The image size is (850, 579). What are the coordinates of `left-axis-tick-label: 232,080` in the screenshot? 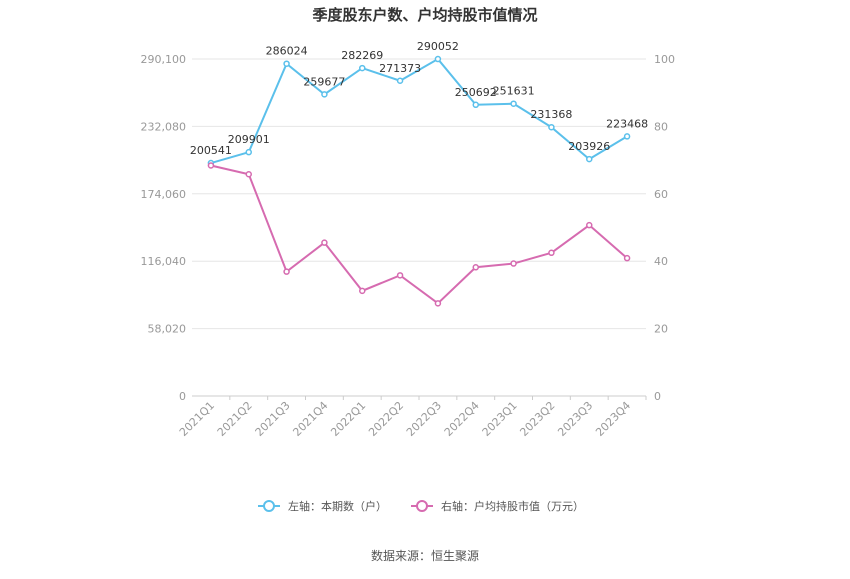 It's located at (164, 126).